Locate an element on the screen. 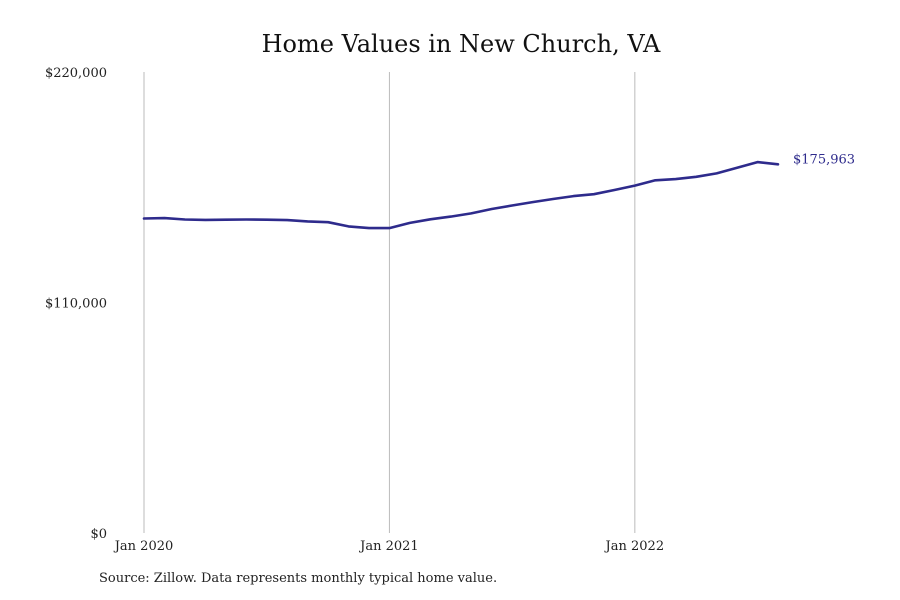  y-tick-label: $0 is located at coordinates (98, 534).